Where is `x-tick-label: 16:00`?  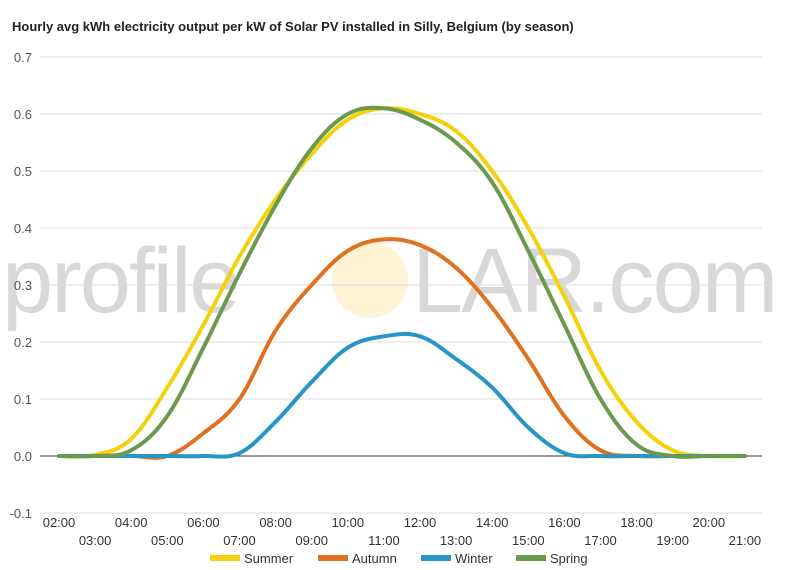 x-tick-label: 16:00 is located at coordinates (564, 522).